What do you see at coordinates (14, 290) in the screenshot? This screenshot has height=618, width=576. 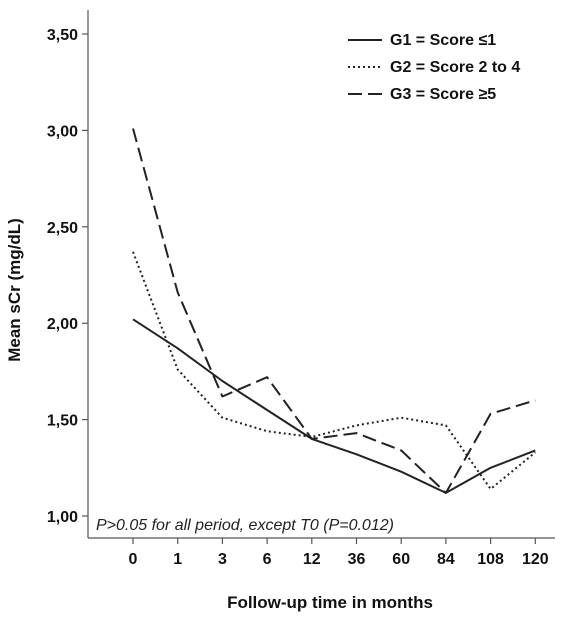 I see `y-axis-title: Mean sCr (mg/dL)` at bounding box center [14, 290].